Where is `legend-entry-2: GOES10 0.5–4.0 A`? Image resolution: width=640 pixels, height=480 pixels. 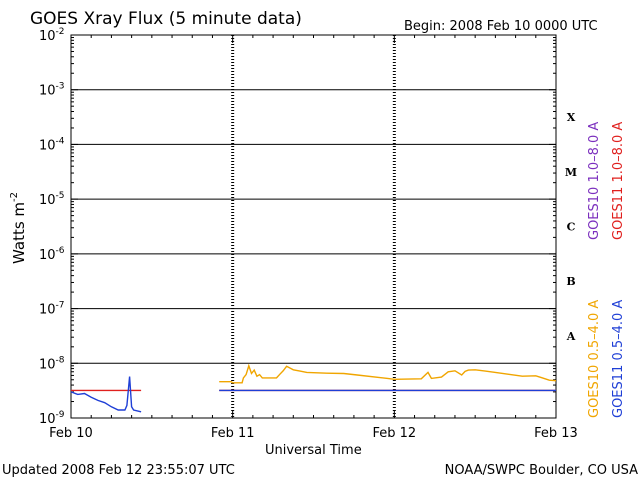
legend-entry-2: GOES10 0.5–4.0 A is located at coordinates (594, 359).